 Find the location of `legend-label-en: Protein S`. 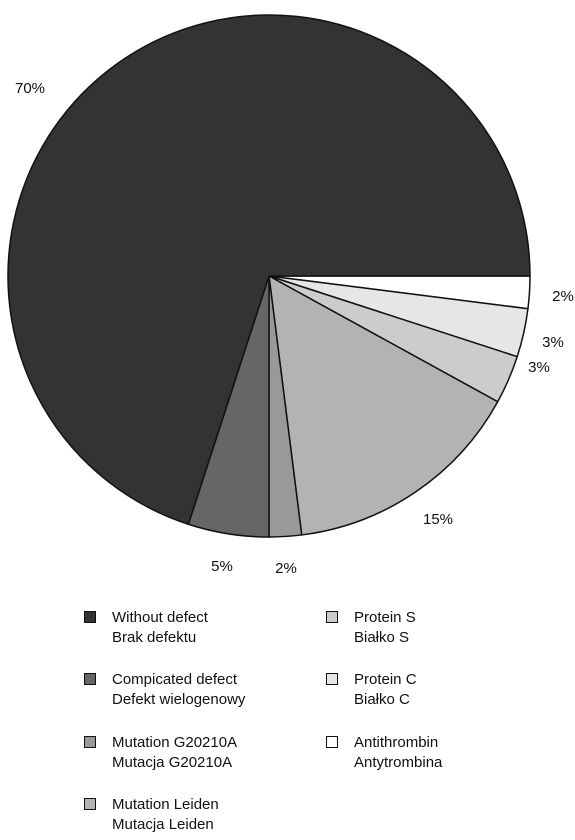

legend-label-en: Protein S is located at coordinates (385, 617).